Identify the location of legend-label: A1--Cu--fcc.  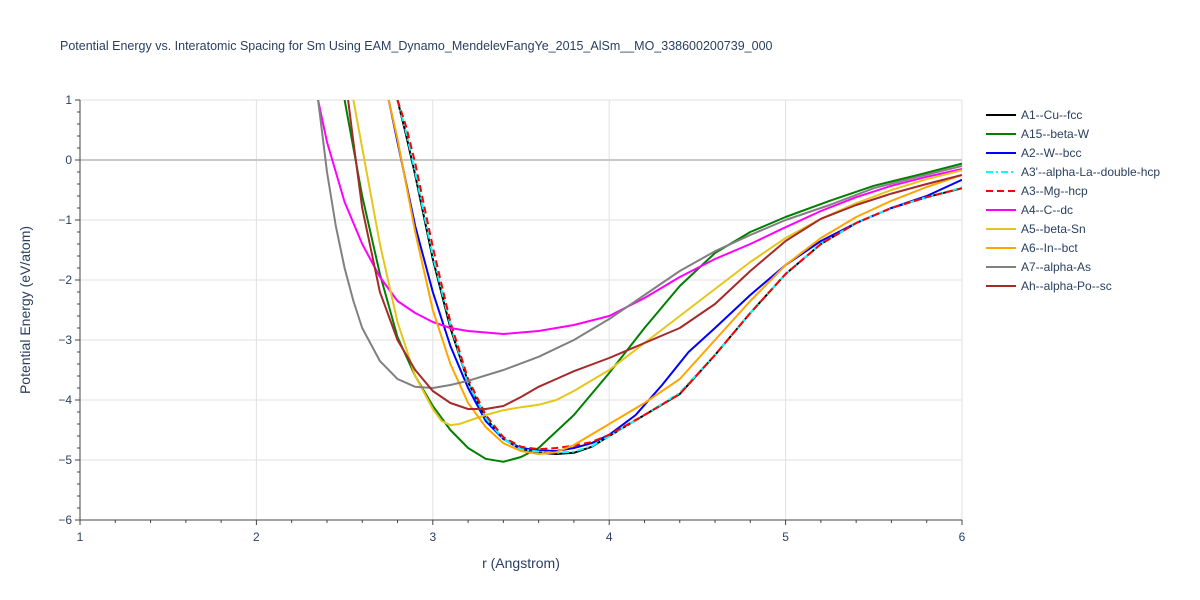
(1051, 115).